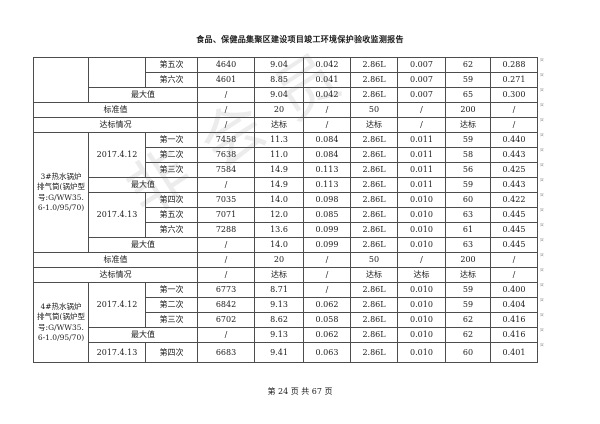  What do you see at coordinates (514, 200) in the screenshot?
I see `table-cell: 0.422` at bounding box center [514, 200].